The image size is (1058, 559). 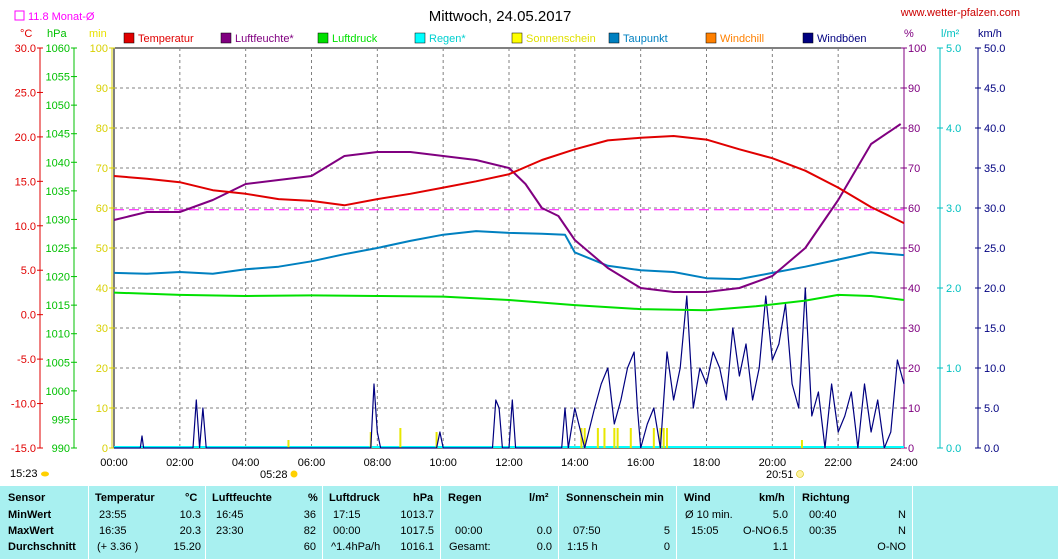 What do you see at coordinates (914, 329) in the screenshot?
I see `humidity-axis-tick-label: 30` at bounding box center [914, 329].